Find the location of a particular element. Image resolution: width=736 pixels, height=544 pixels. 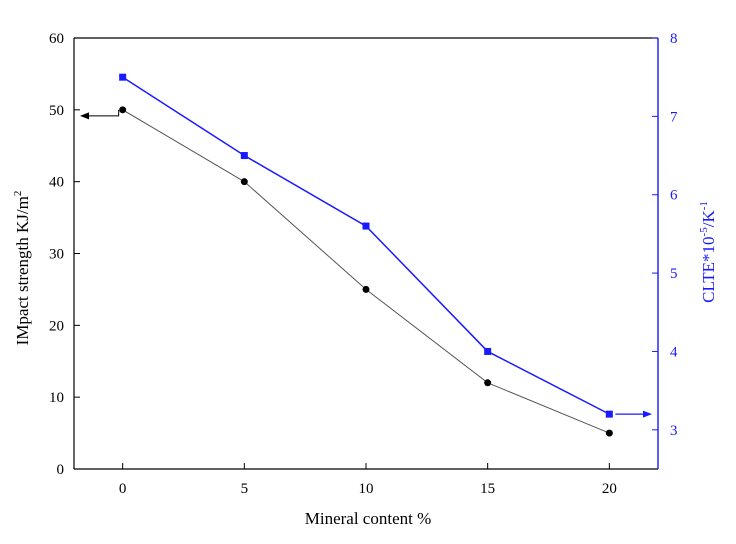

right-axis-title: CLTE*10-5/K-1 is located at coordinates (708, 252).